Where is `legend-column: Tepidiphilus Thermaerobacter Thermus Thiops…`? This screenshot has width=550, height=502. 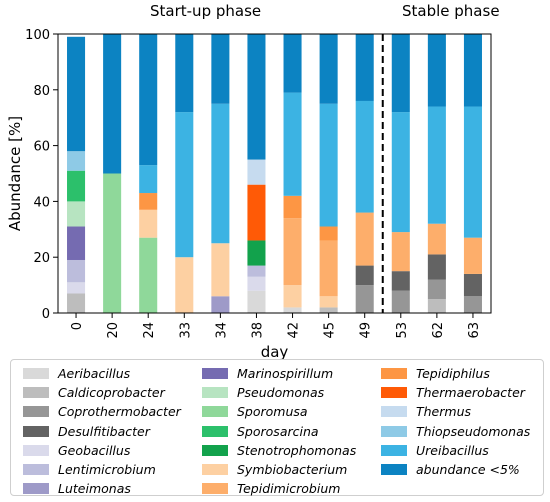
legend-column: Tepidiphilus Thermaerobacter Thermus Thiops… is located at coordinates (455, 421).